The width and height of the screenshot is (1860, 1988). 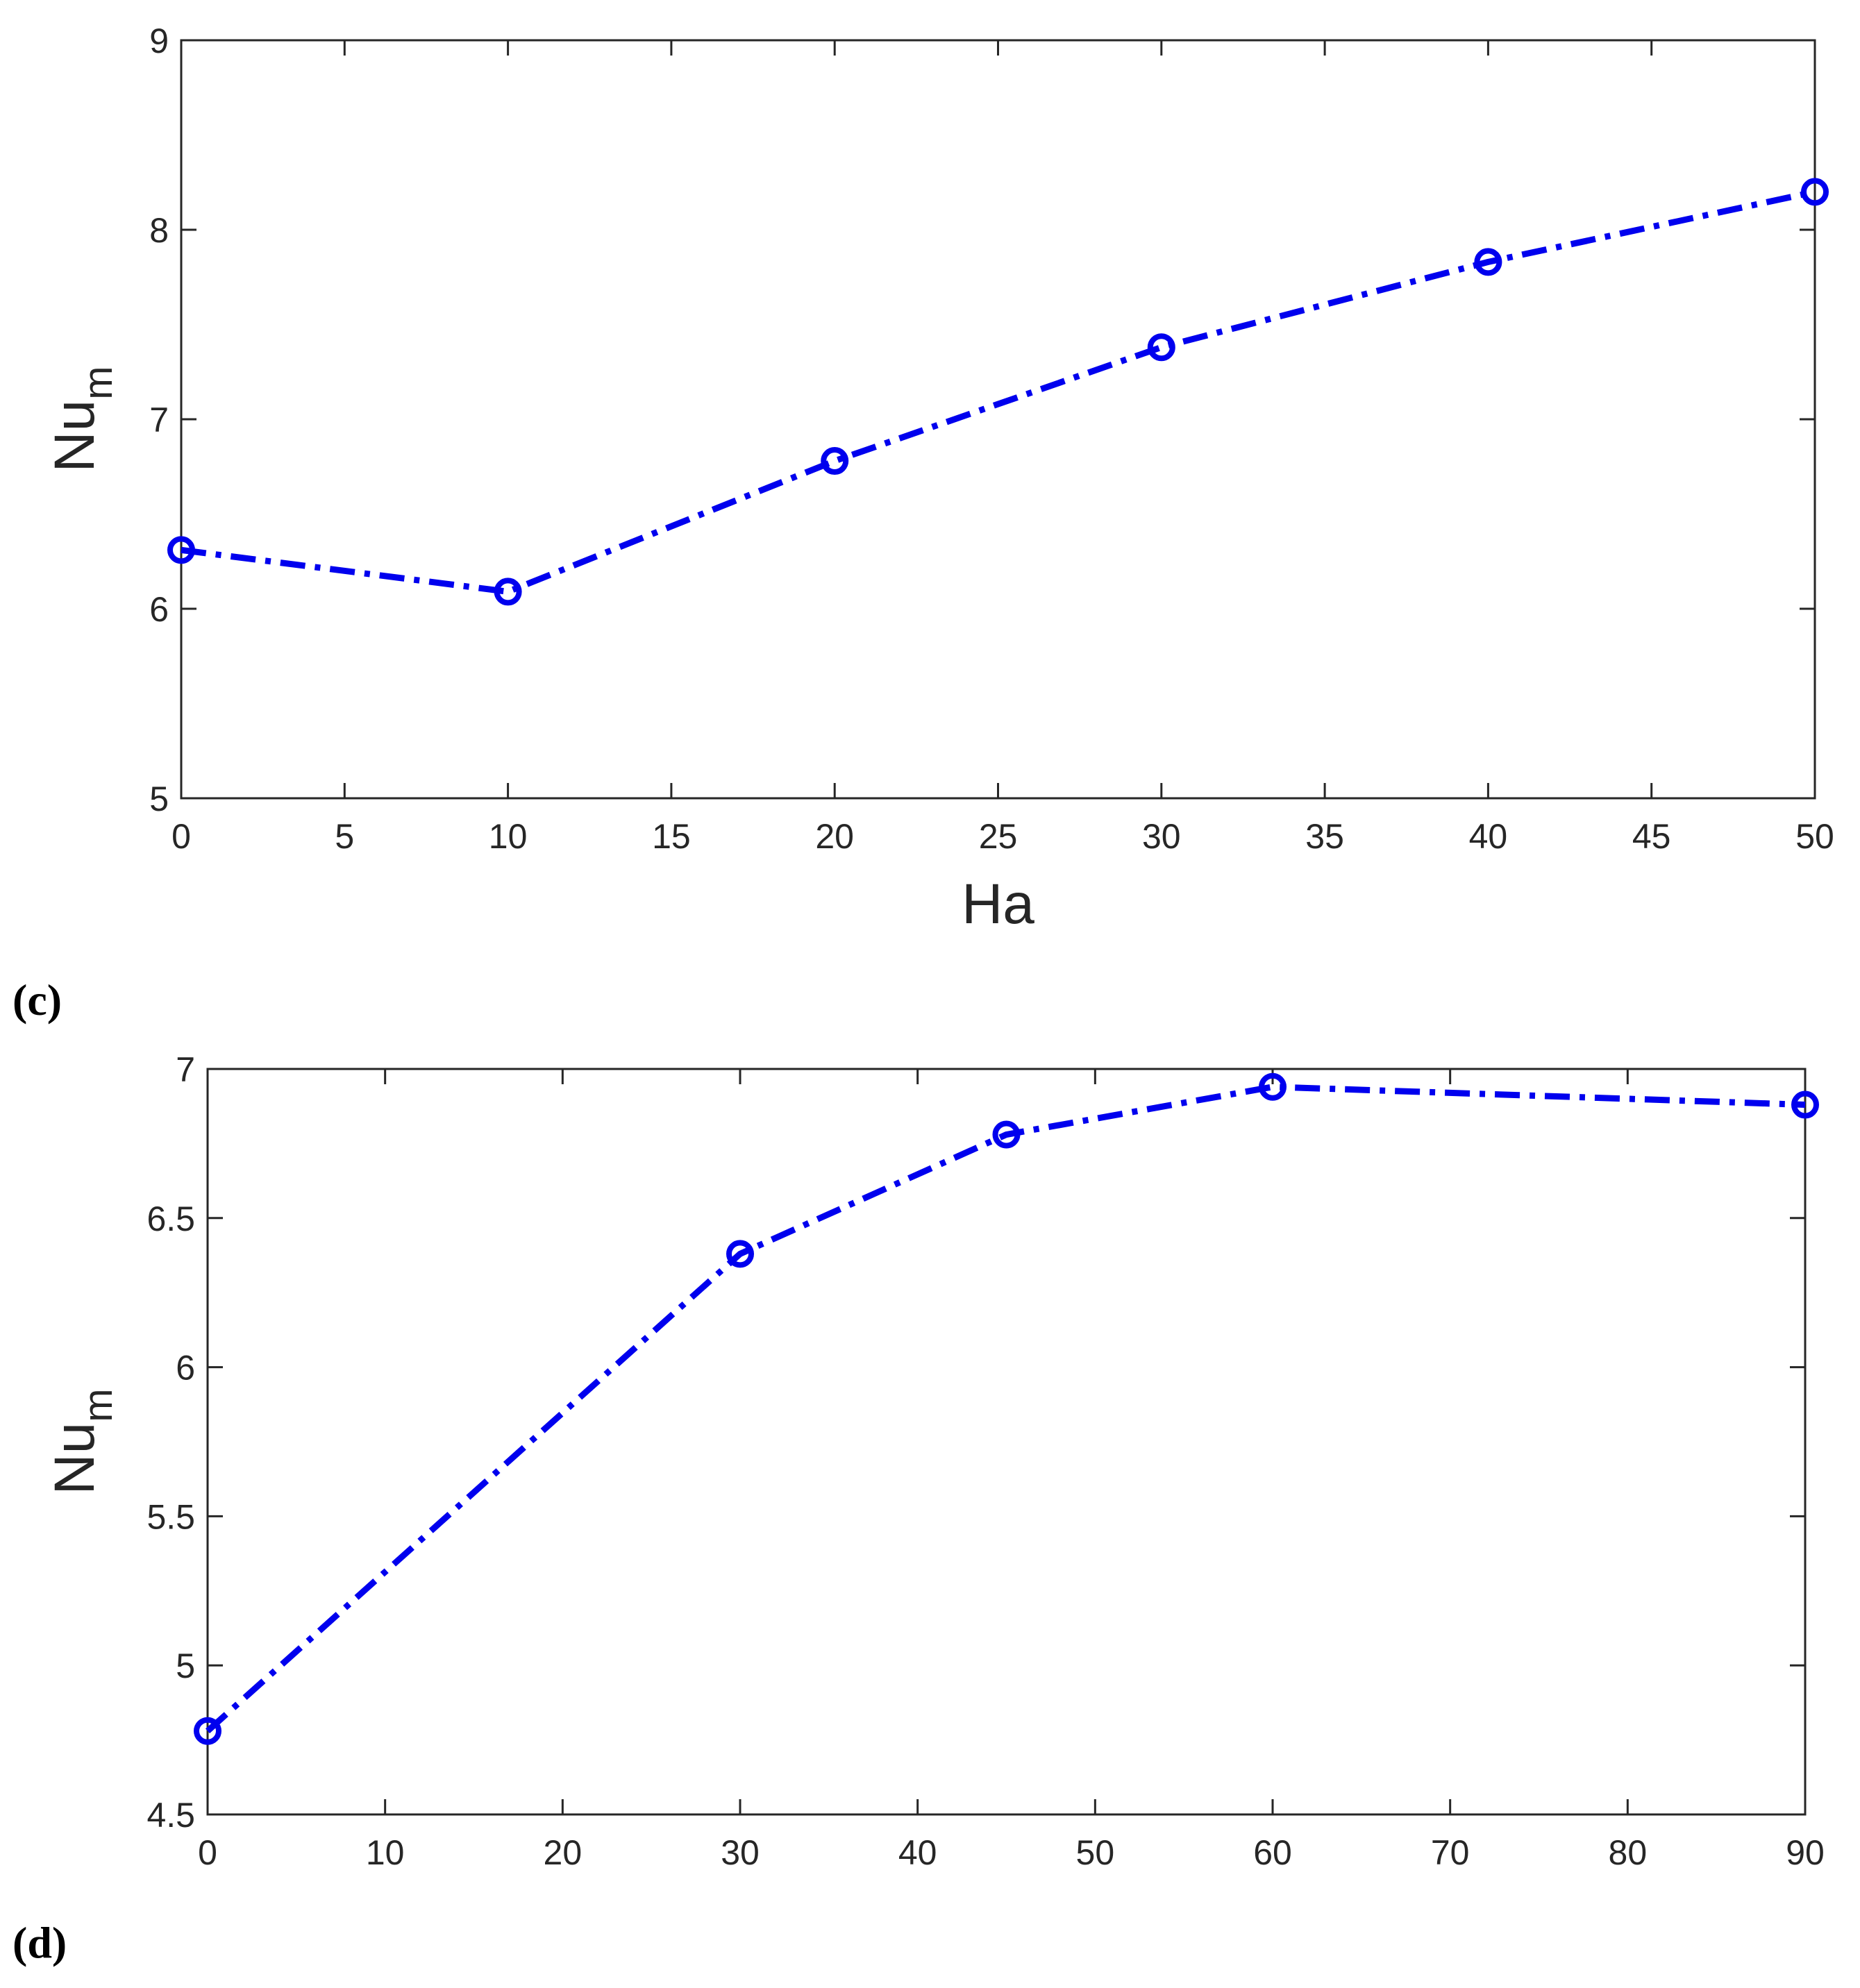 I want to click on panel-label: (c), so click(x=37, y=1000).